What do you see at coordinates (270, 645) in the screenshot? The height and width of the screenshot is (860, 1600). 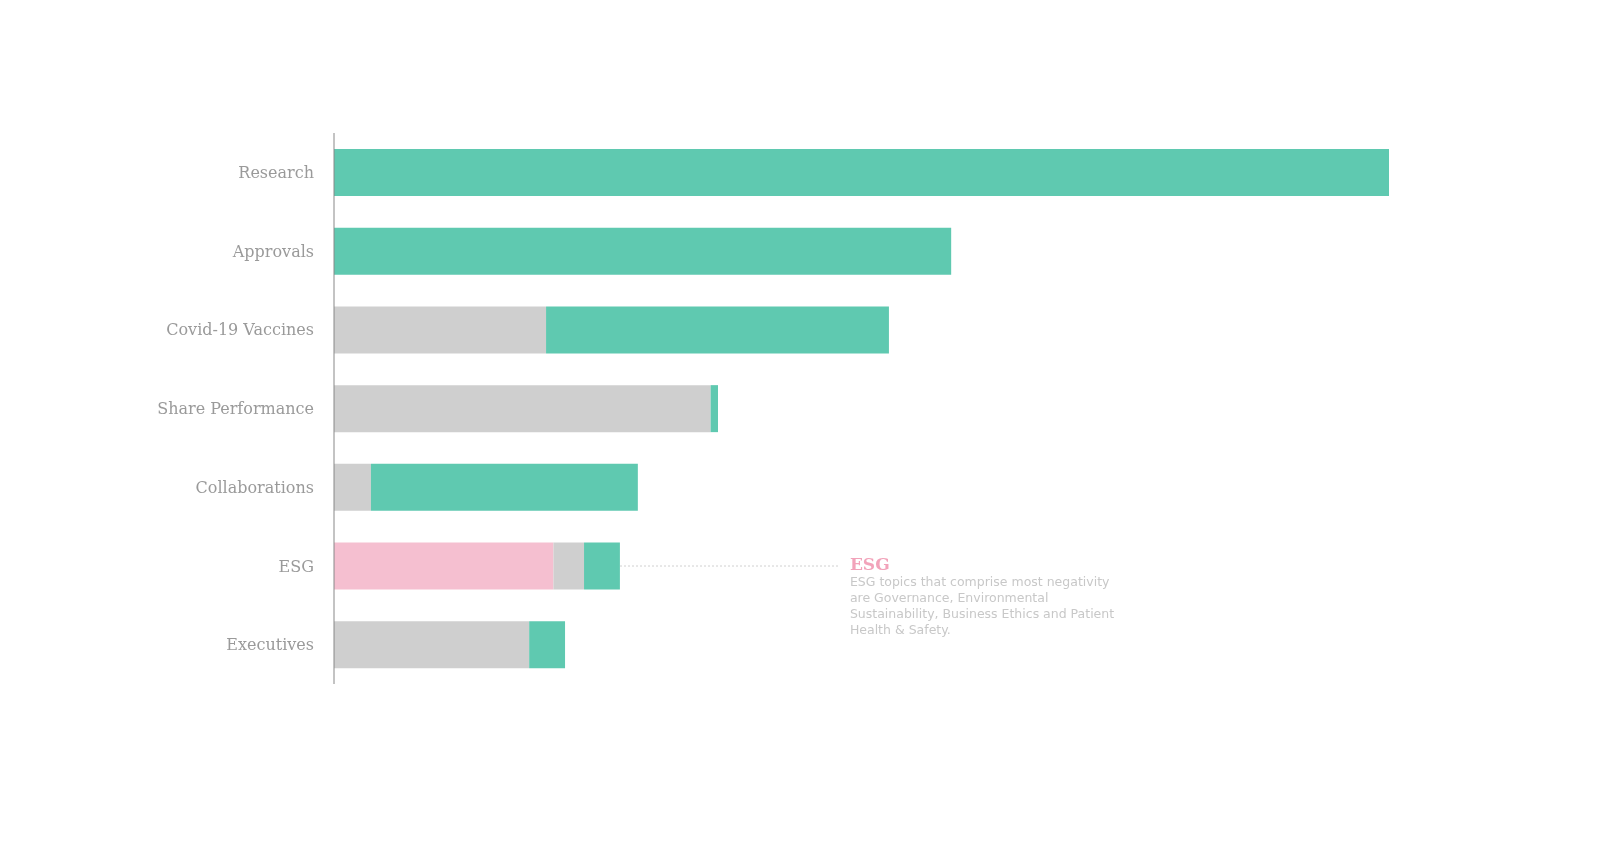 I see `y-tick-label: Executives` at bounding box center [270, 645].